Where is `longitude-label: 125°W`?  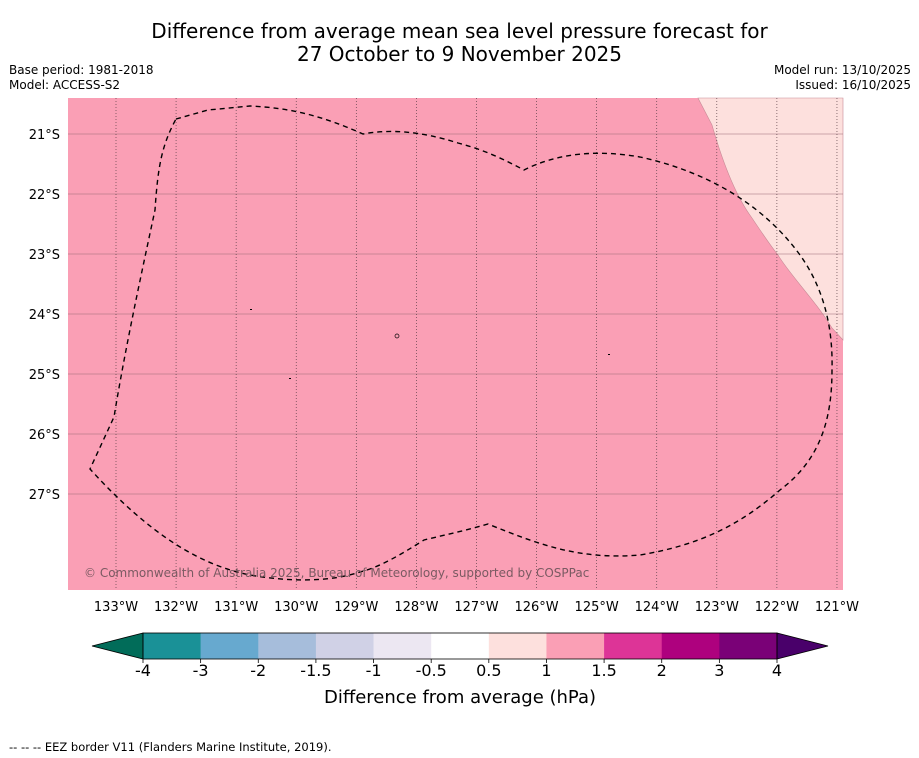 longitude-label: 125°W is located at coordinates (597, 607).